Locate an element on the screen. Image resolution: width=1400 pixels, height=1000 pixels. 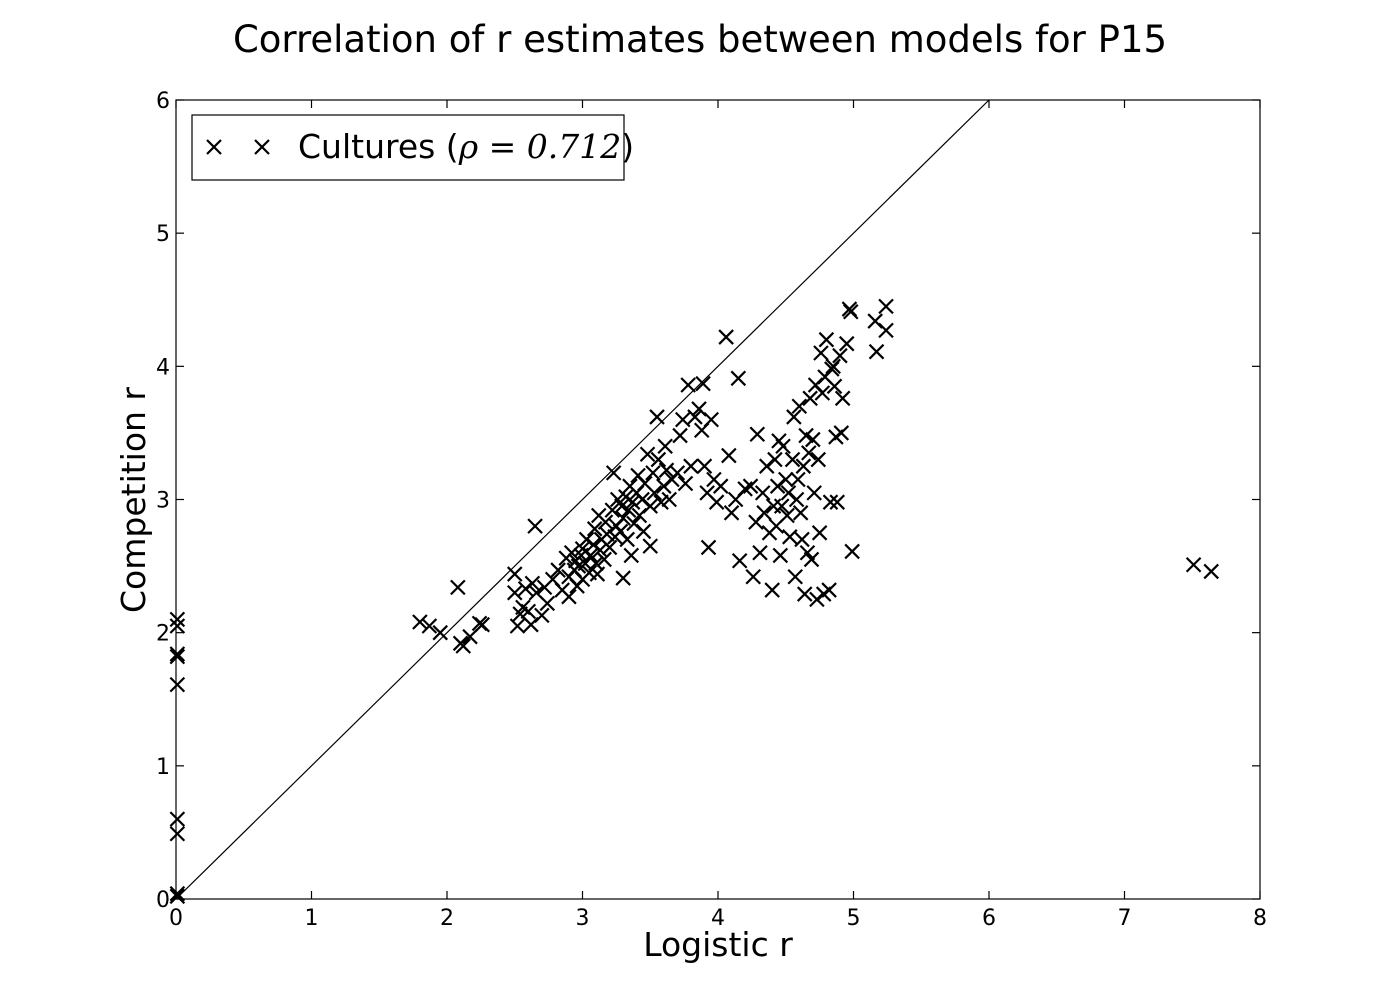
x-tick-label: 7 is located at coordinates (1125, 918).